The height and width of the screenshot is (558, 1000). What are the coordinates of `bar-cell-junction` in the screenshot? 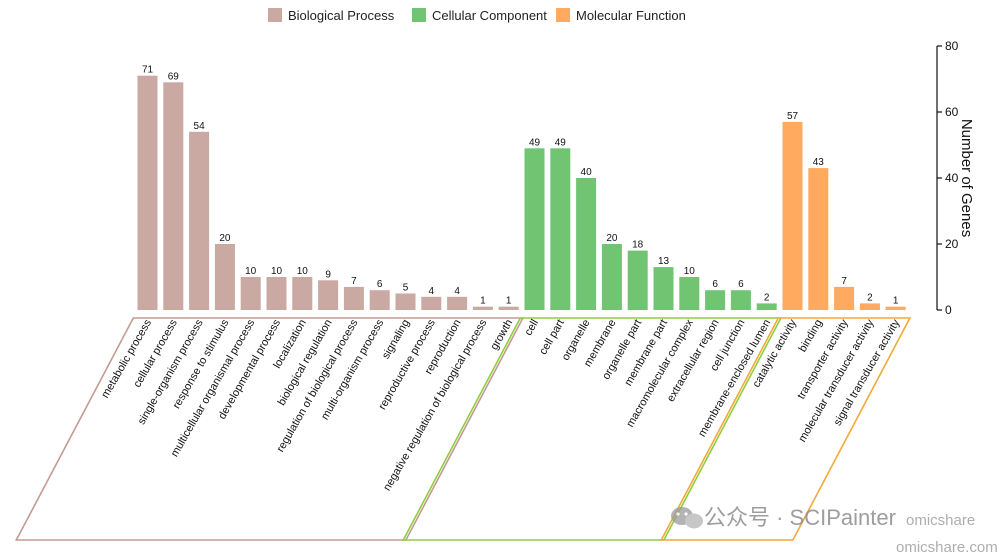 It's located at (740, 300).